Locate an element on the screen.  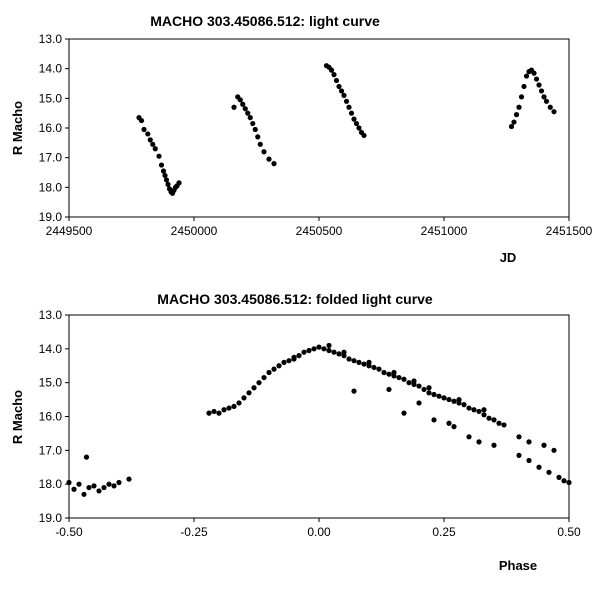
y-tick-label: 13.0 is located at coordinates (51, 315).